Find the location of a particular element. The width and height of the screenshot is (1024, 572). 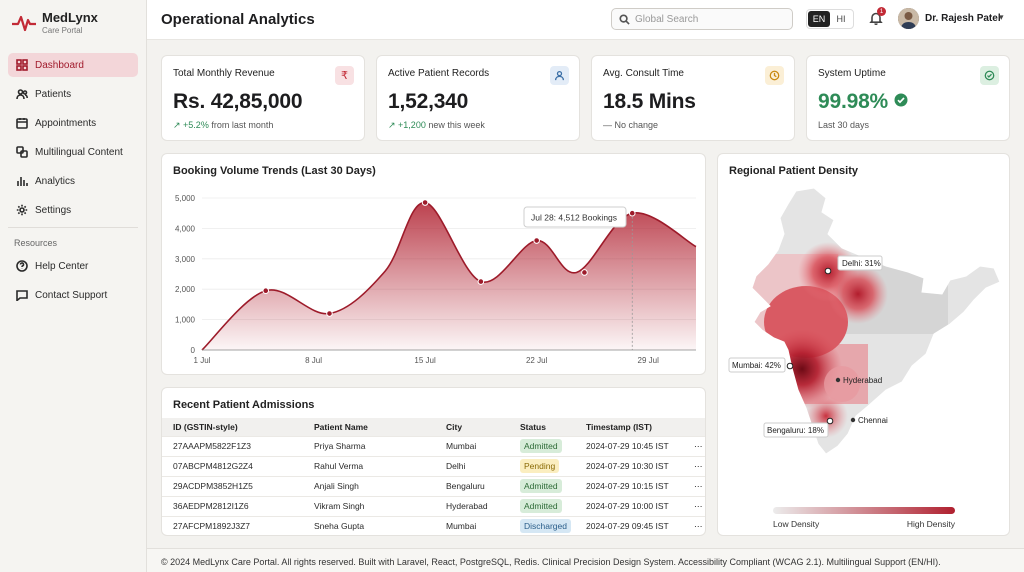

map-label-chennai: Chennai is located at coordinates (869, 420).